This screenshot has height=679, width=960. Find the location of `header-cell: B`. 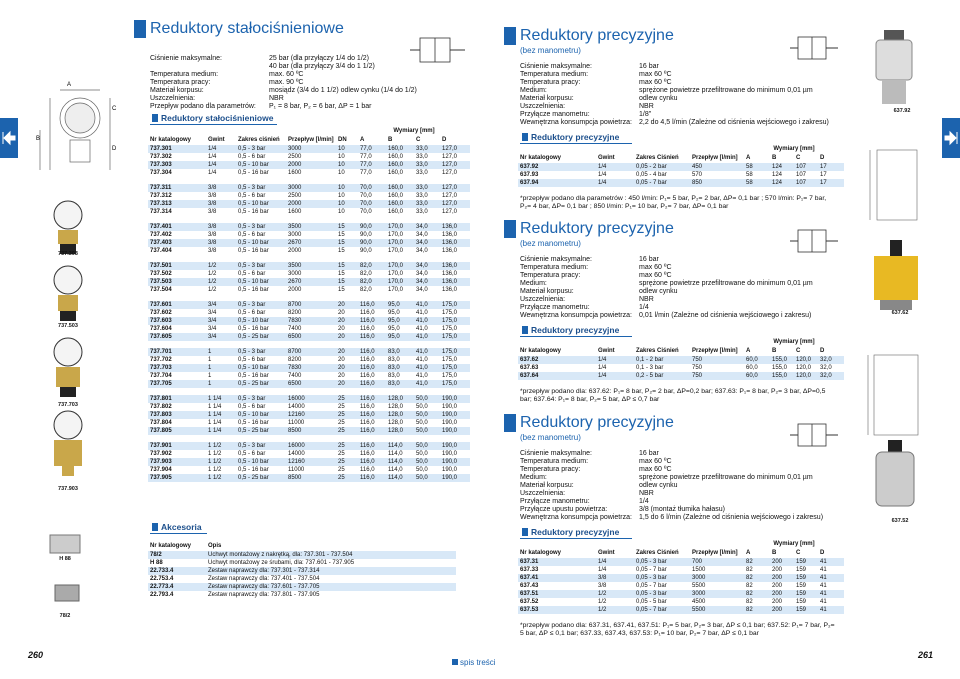

header-cell: B is located at coordinates (390, 139).